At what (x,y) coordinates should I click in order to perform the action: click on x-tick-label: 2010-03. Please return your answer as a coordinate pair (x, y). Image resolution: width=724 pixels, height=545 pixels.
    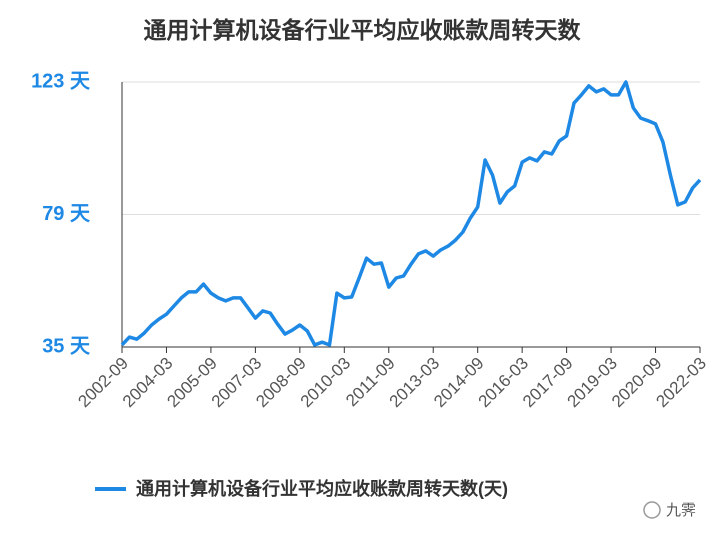
    Looking at the image, I should click on (326, 383).